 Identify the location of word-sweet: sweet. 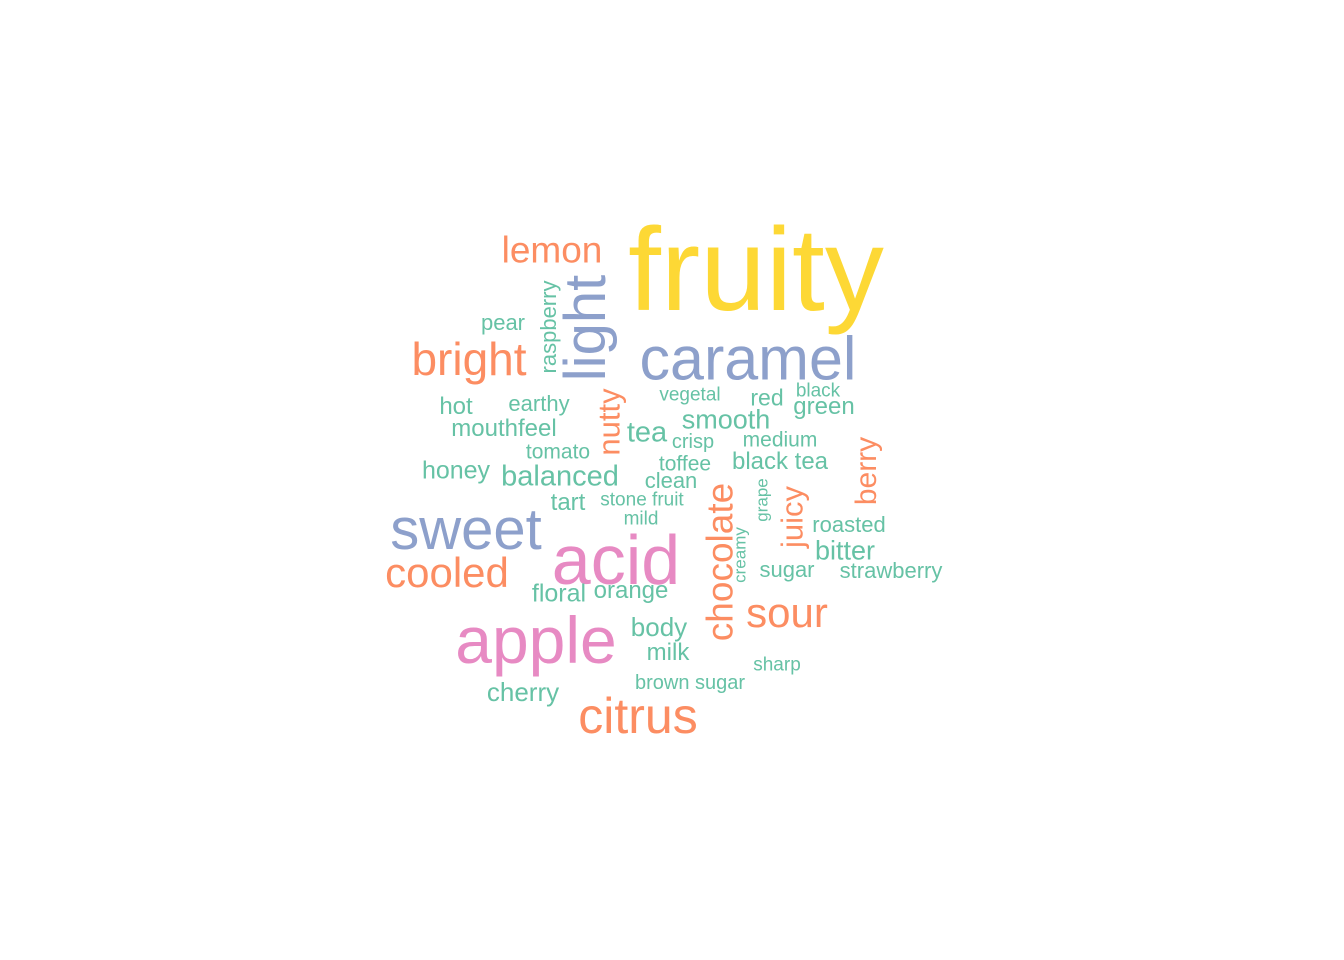
(466, 529).